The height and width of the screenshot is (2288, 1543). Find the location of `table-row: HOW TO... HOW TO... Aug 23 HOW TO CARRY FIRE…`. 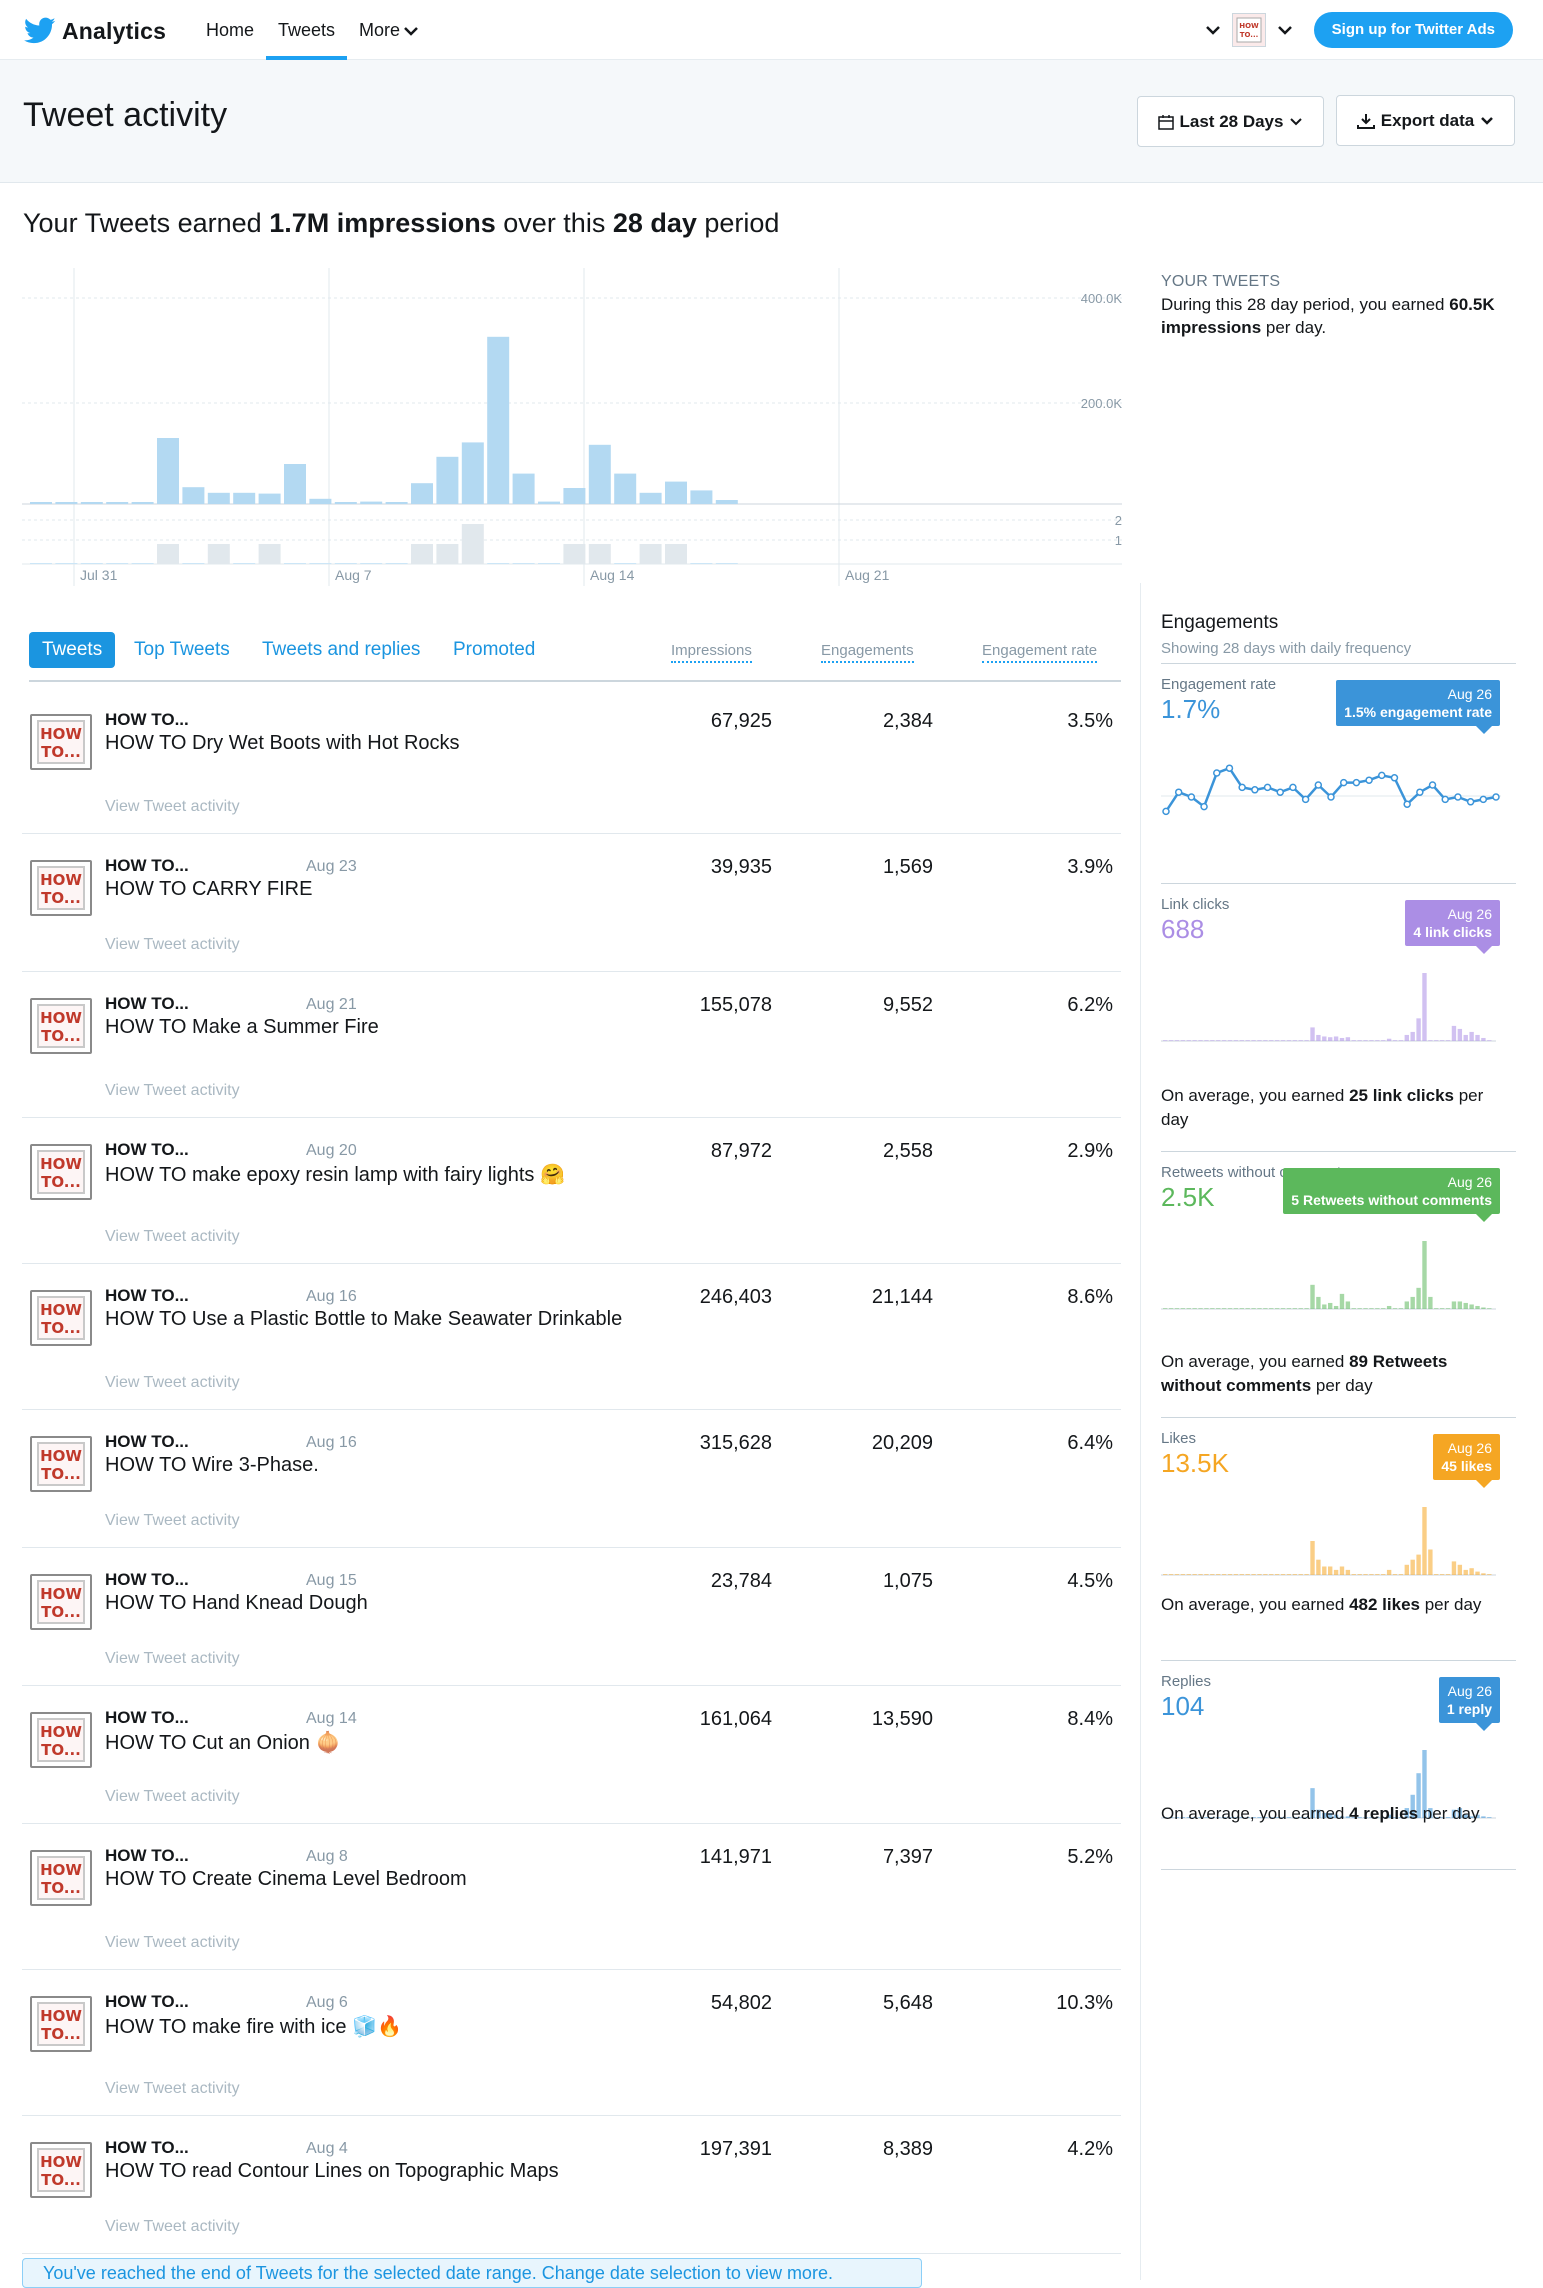

table-row: HOW TO... HOW TO... Aug 23 HOW TO CARRY FIRE… is located at coordinates (571, 903).